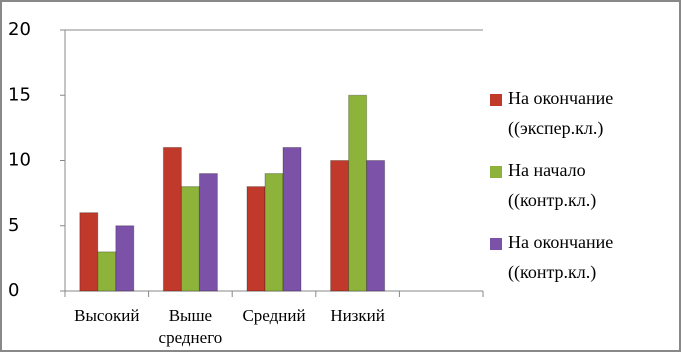 This screenshot has height=352, width=681. Describe the element at coordinates (19, 160) in the screenshot. I see `y-tick-label: 10` at that location.